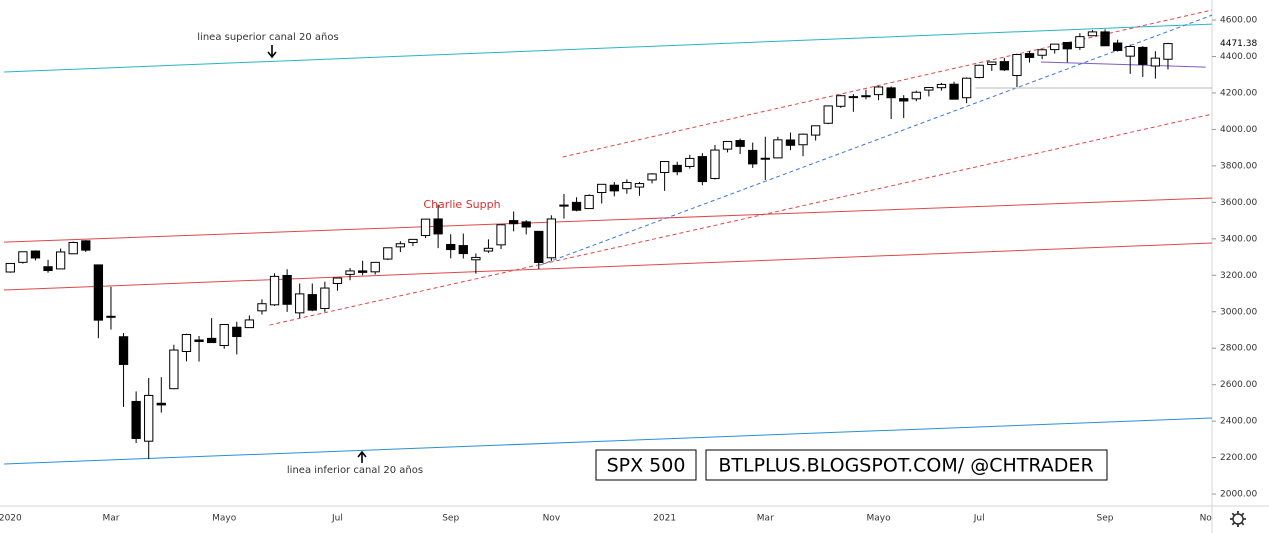 The height and width of the screenshot is (533, 1269). I want to click on y-tick-label: 3200.00, so click(1238, 276).